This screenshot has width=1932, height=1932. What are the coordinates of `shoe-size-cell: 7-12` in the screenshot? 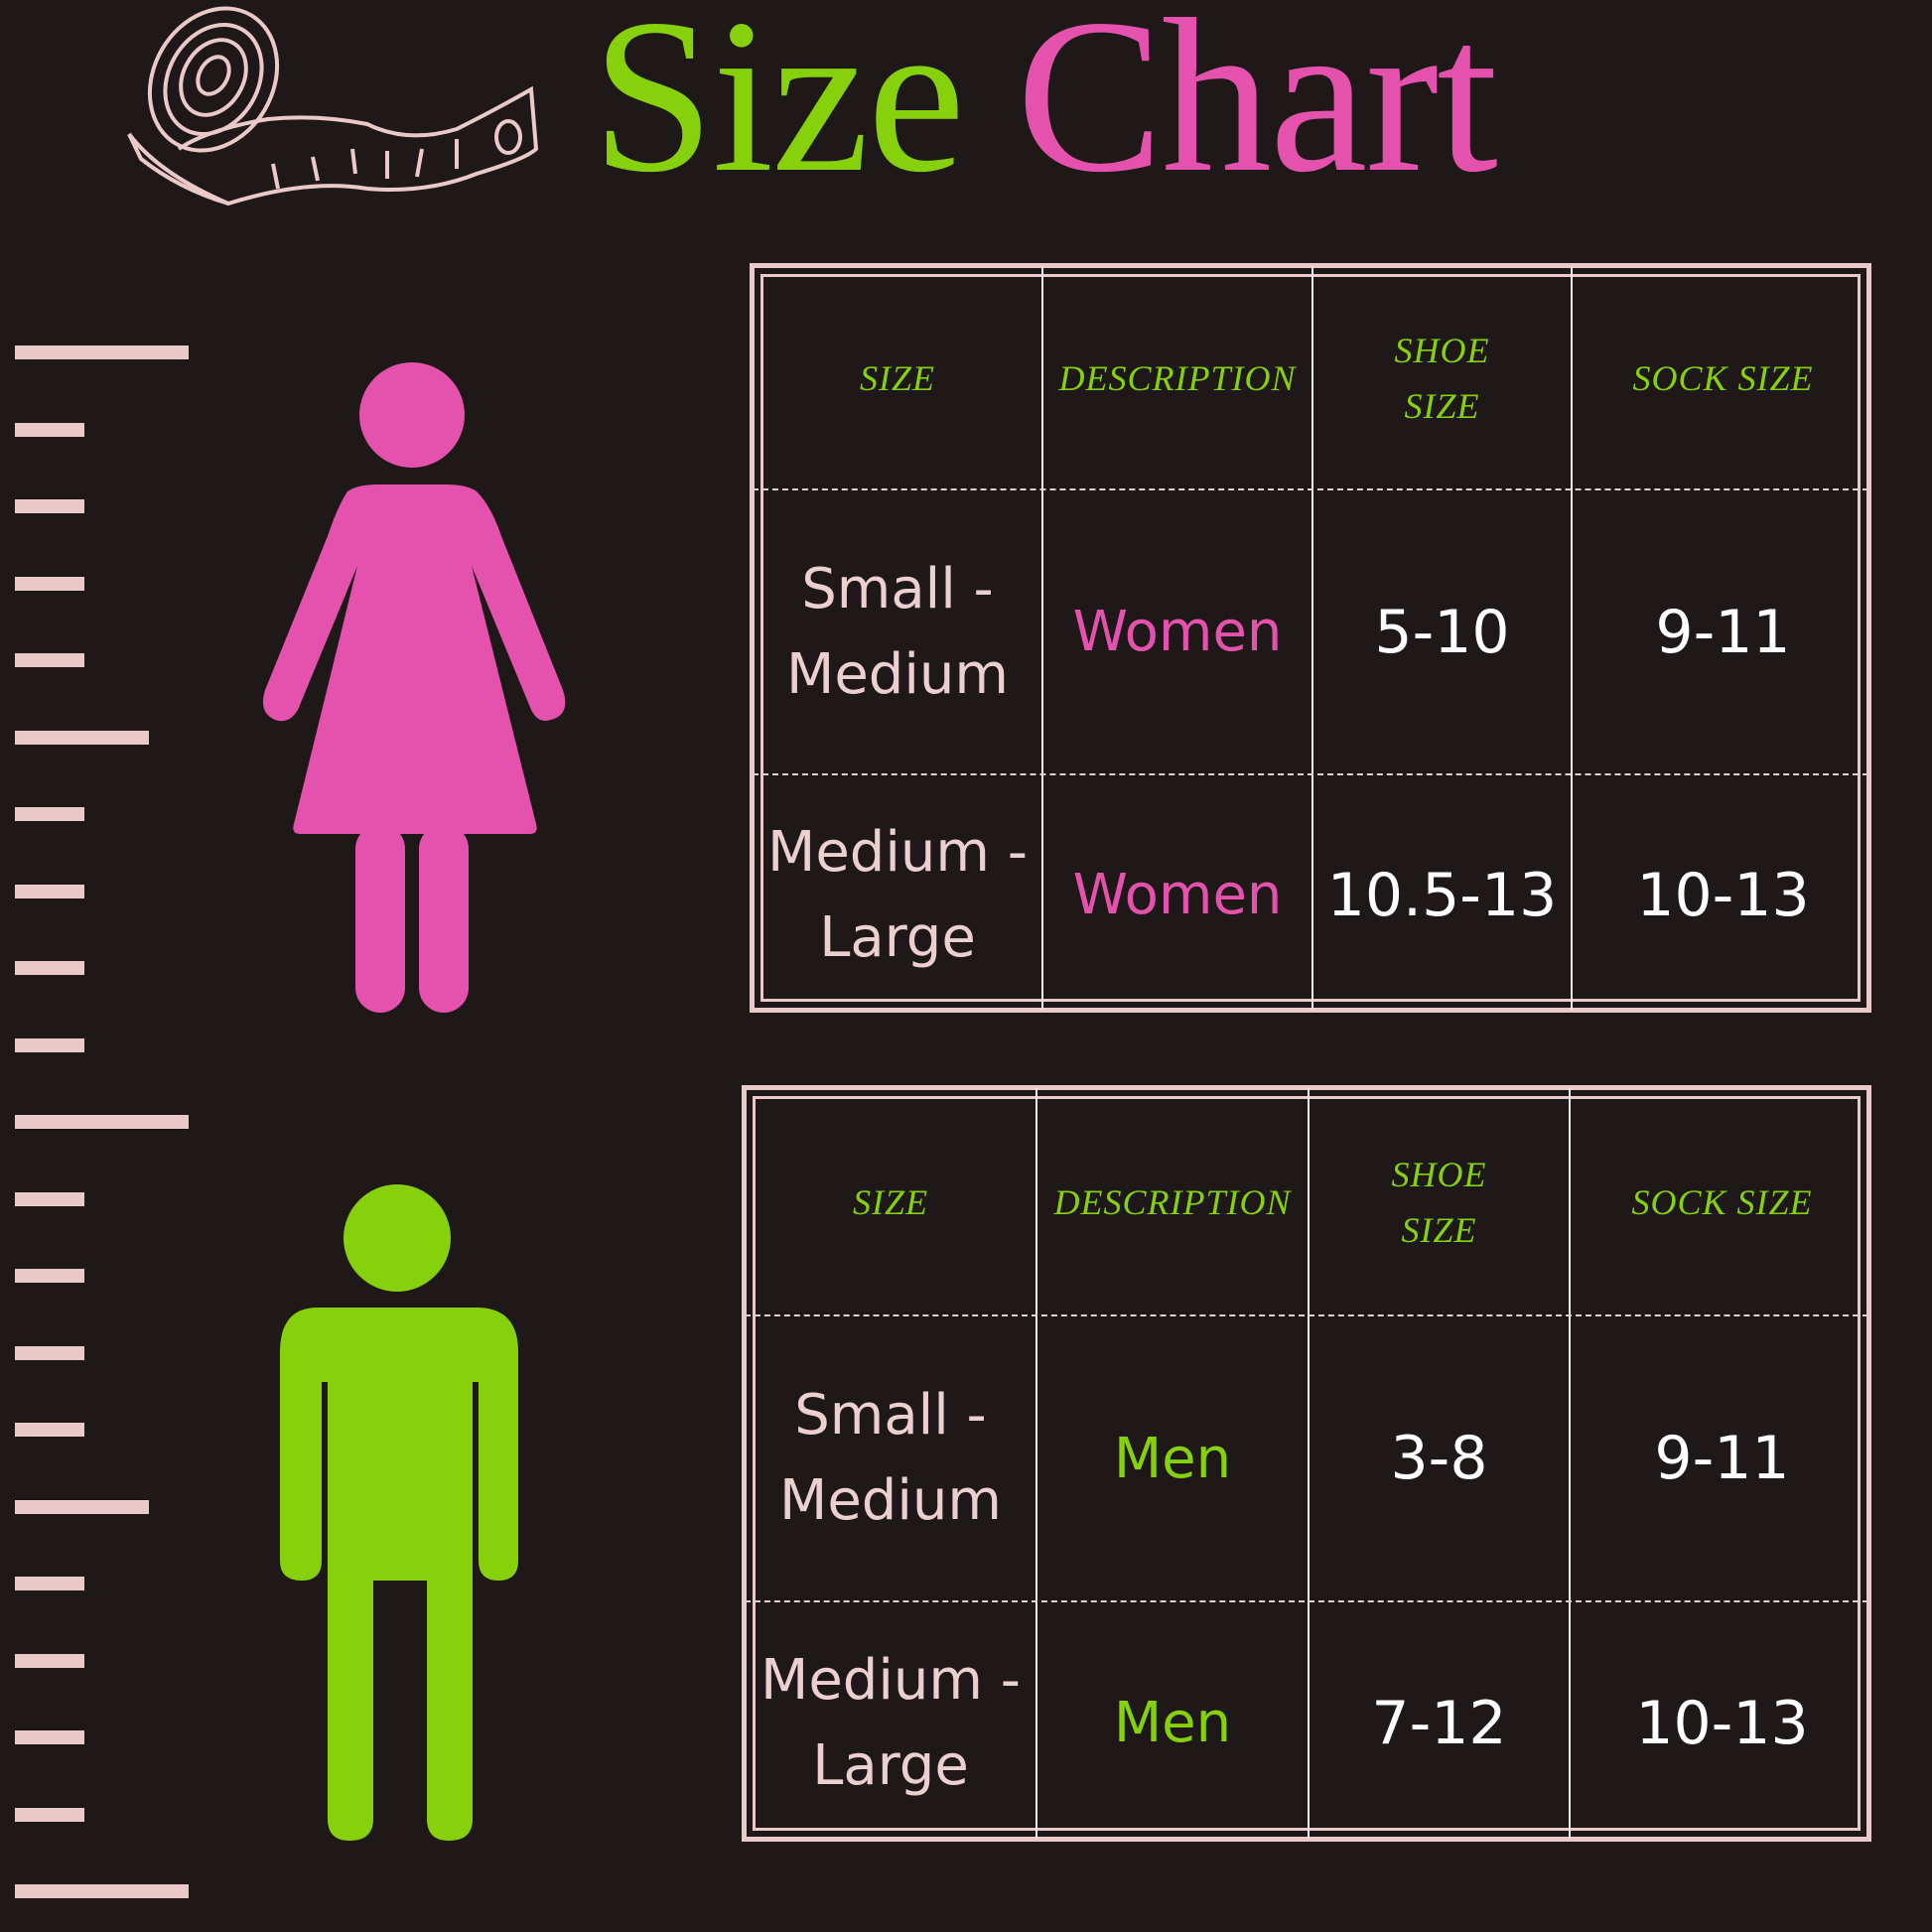 It's located at (1439, 1723).